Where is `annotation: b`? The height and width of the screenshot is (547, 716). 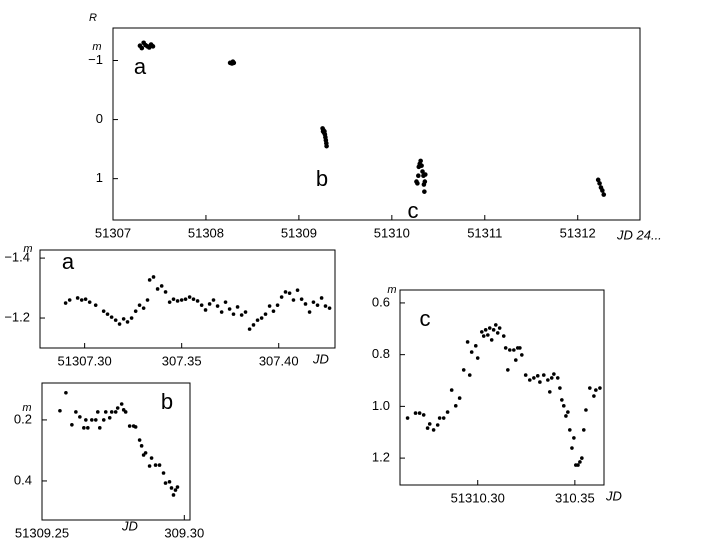
annotation: b is located at coordinates (322, 178).